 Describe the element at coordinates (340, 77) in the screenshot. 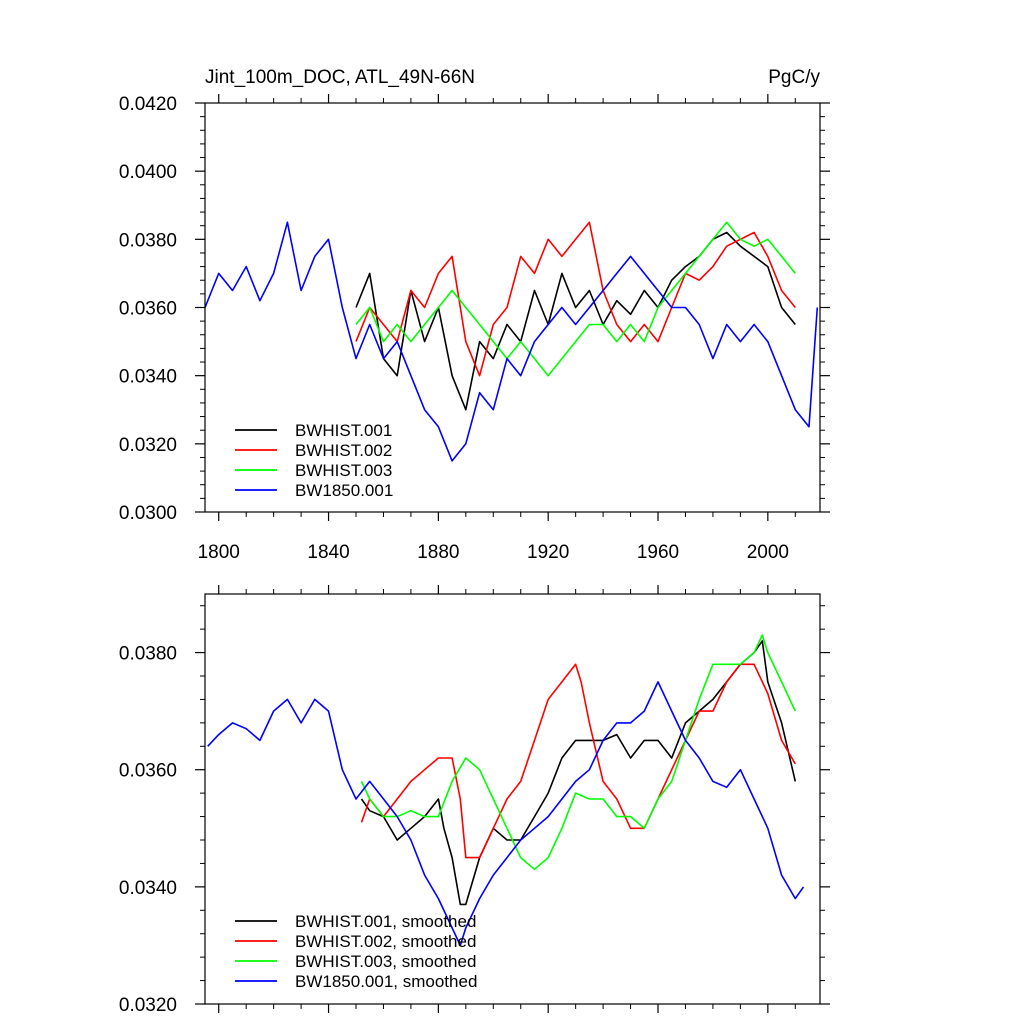

I see `top-panel-title-left: Jint_100m_DOC, ATL_49N-66N` at that location.